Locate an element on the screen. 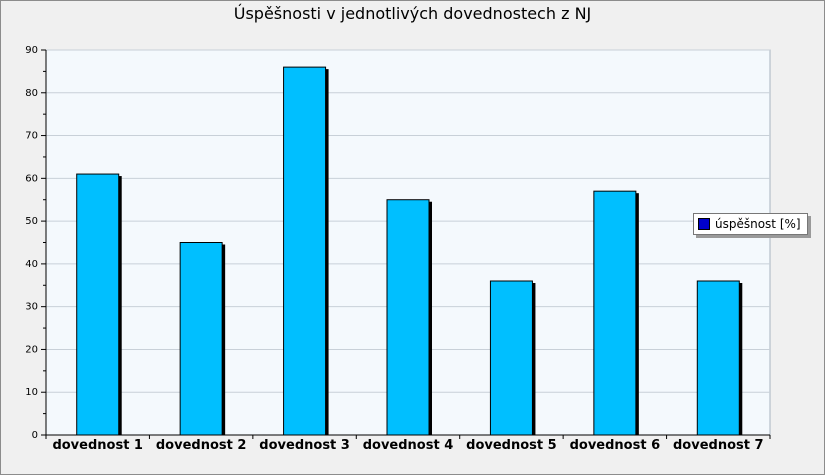 Image resolution: width=825 pixels, height=475 pixels. y-tick-label: 60 is located at coordinates (31, 178).